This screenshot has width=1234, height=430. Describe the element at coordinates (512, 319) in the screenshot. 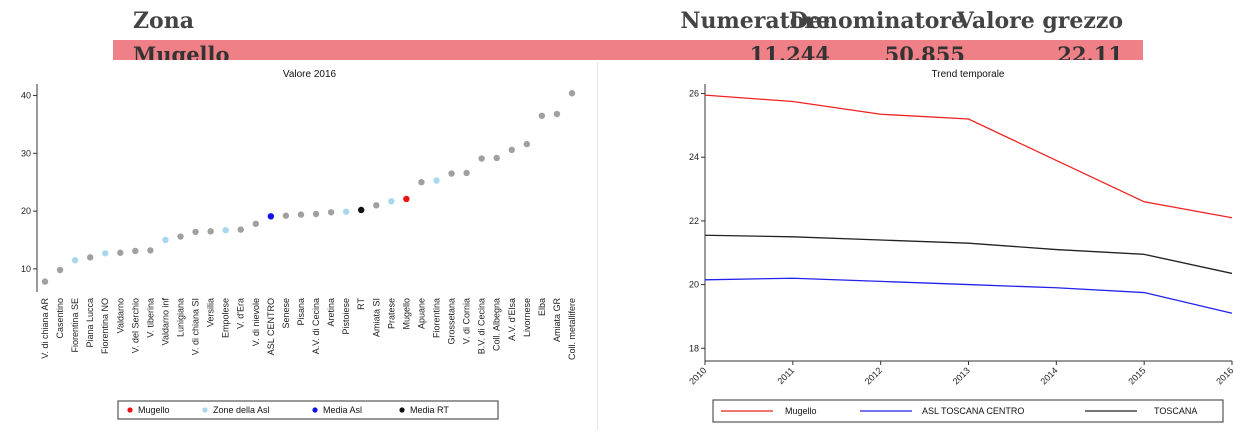

I see `x-category-label: A.V. d'Elsa` at that location.